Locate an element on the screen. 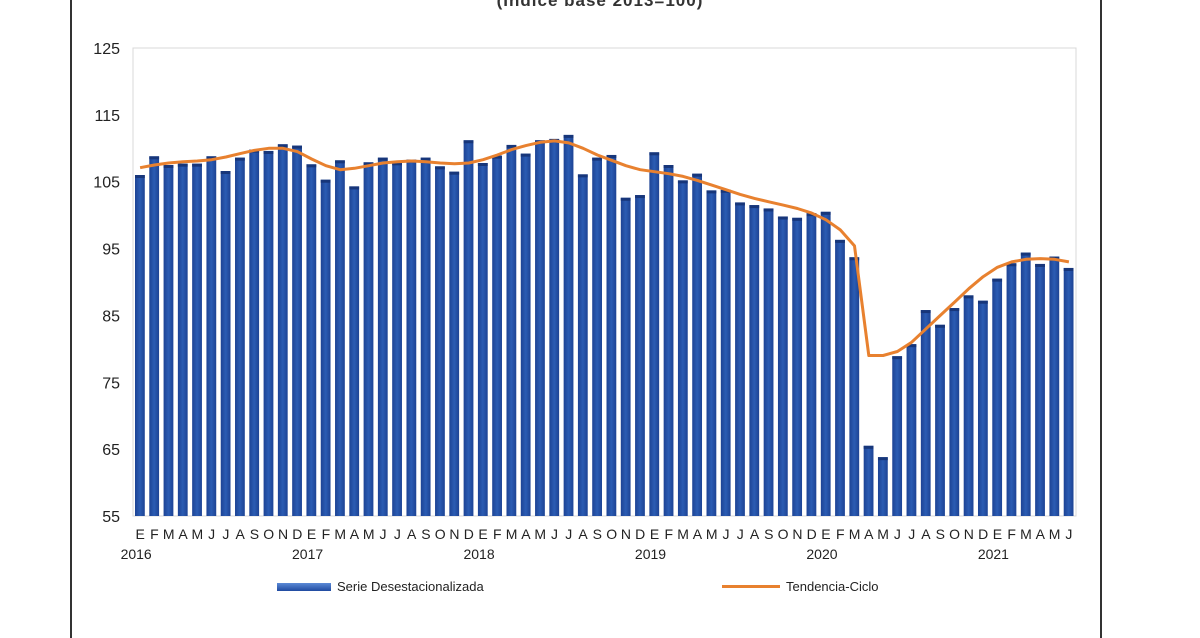 The image size is (1200, 638). x-year-label: 2019 is located at coordinates (650, 554).